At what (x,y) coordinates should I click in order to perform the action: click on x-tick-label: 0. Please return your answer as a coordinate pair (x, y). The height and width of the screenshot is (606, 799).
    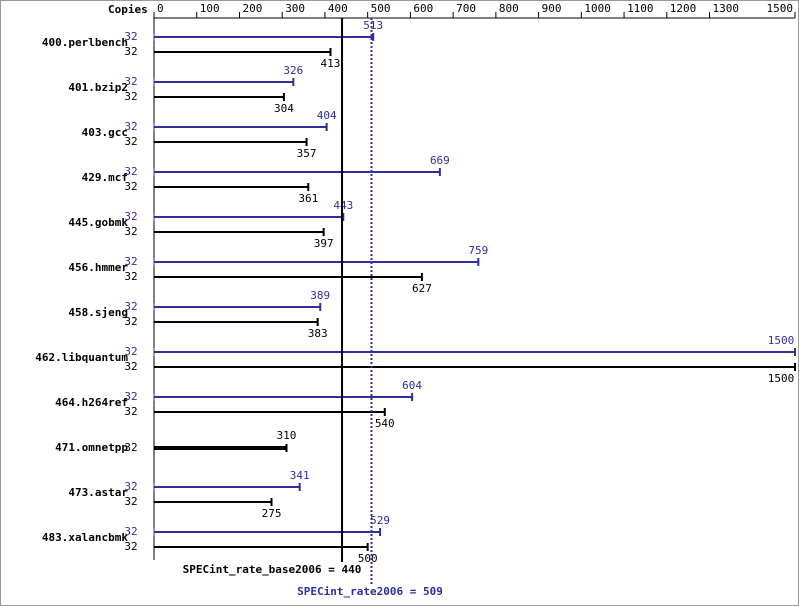
    Looking at the image, I should click on (160, 8).